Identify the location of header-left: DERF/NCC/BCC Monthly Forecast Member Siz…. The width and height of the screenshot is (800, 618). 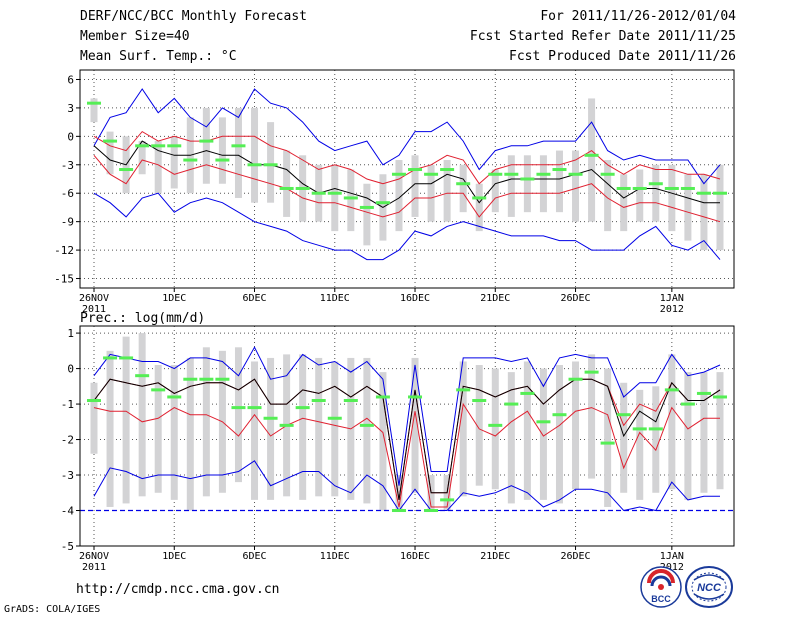
(193, 38).